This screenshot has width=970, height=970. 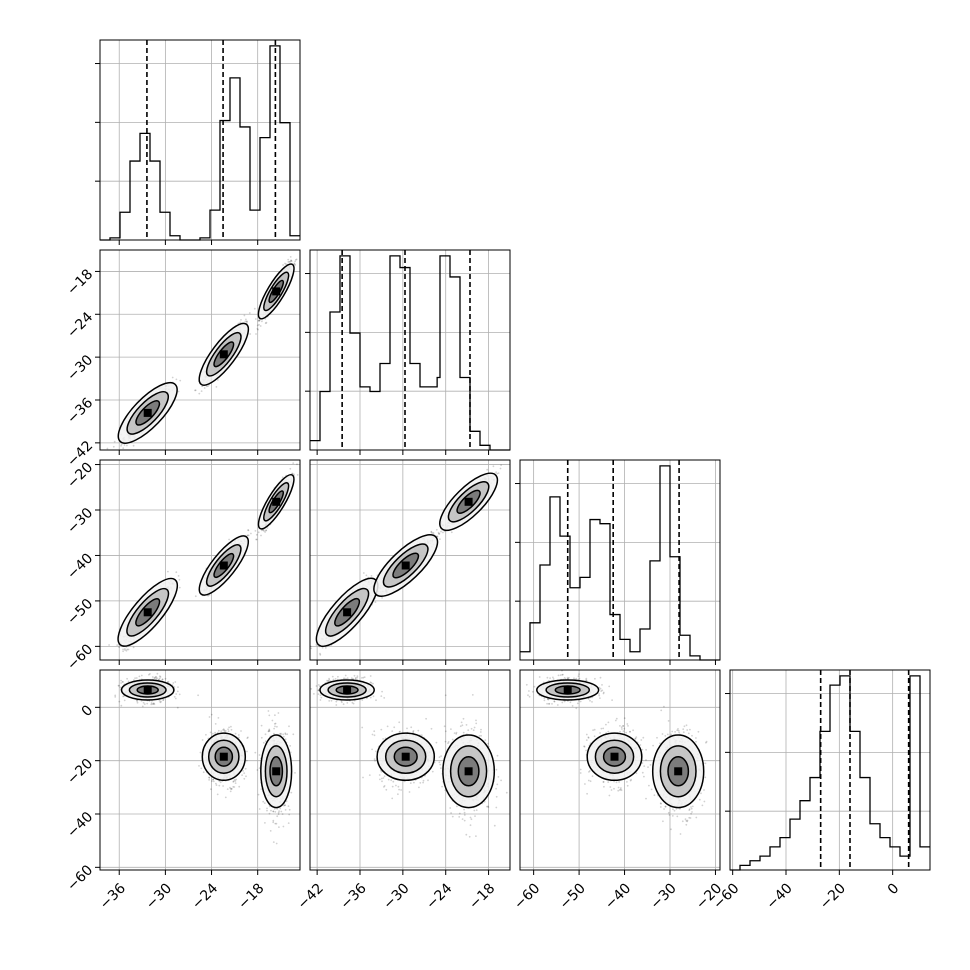 I want to click on y-tick-label: −50, so click(x=80, y=612).